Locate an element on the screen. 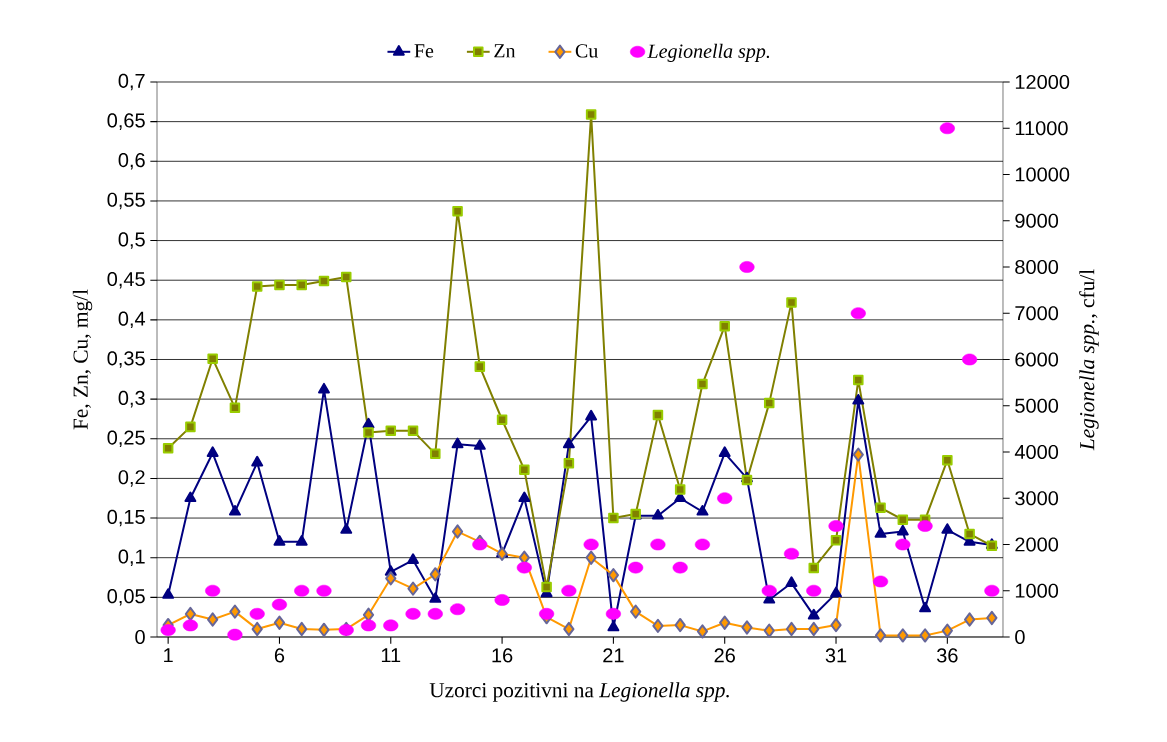  x-tick-label: 31 is located at coordinates (836, 655).